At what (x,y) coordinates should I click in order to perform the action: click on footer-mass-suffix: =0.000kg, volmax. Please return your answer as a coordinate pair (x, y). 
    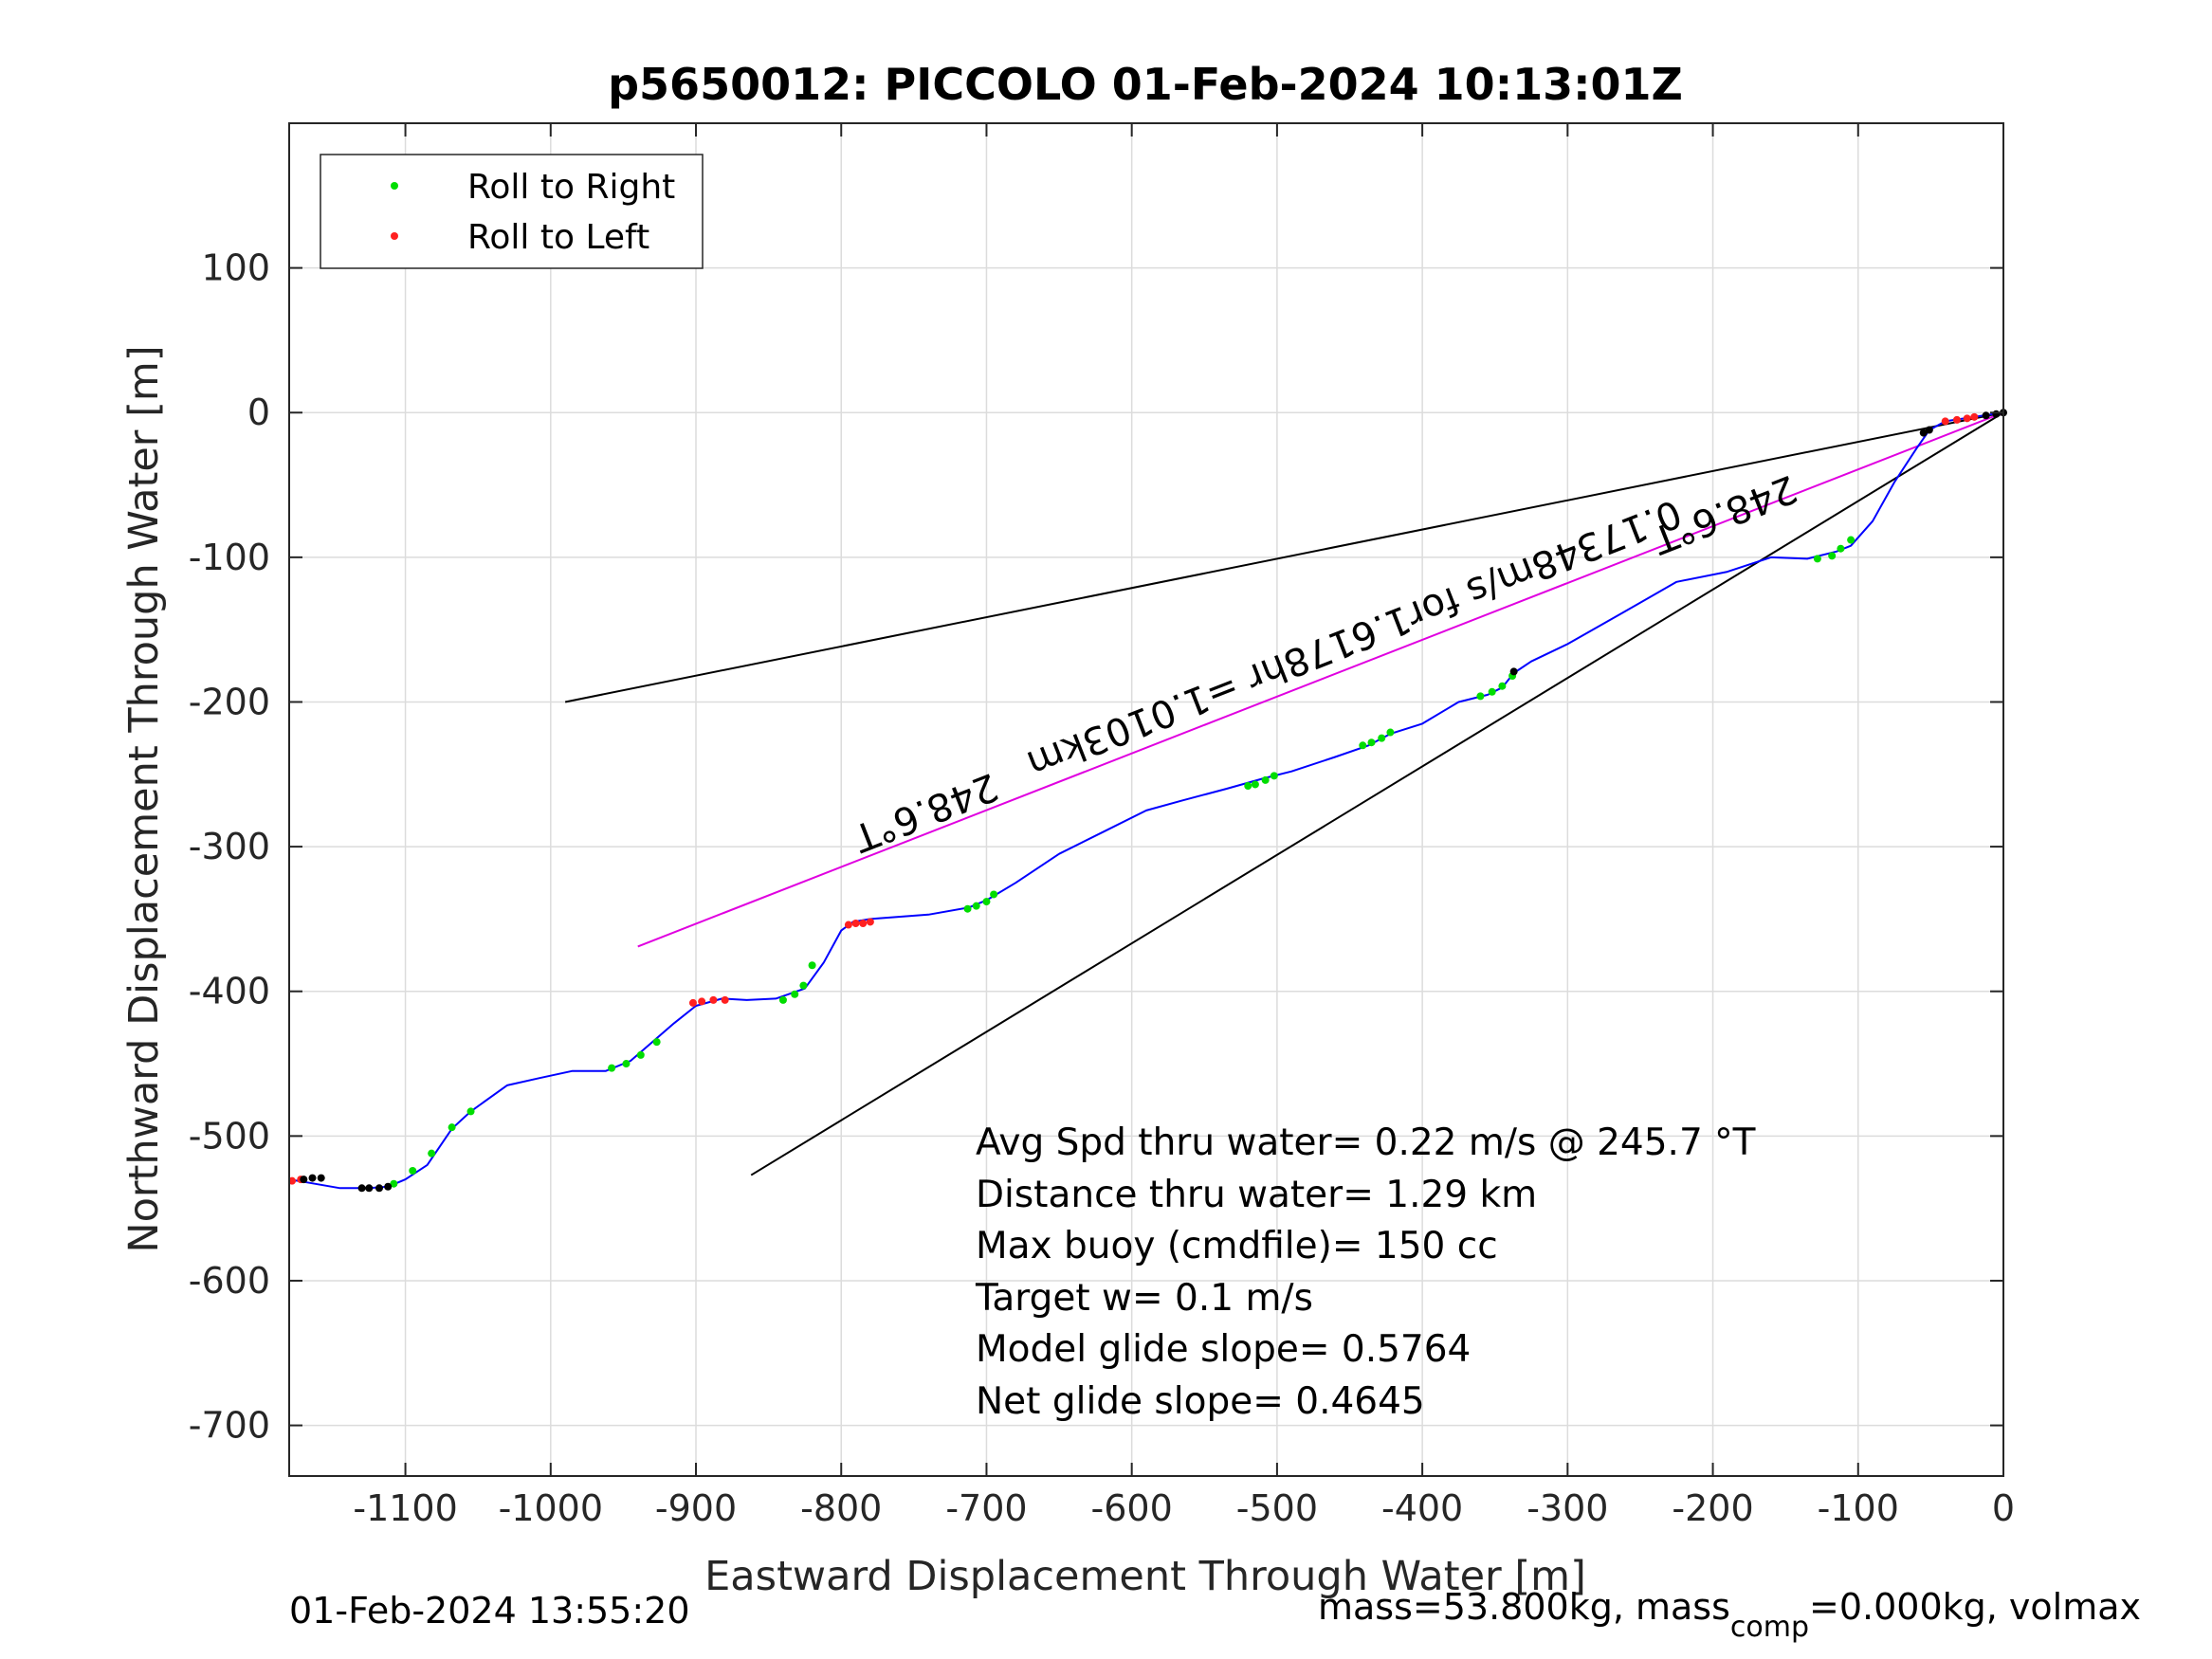
    Looking at the image, I should click on (1975, 1607).